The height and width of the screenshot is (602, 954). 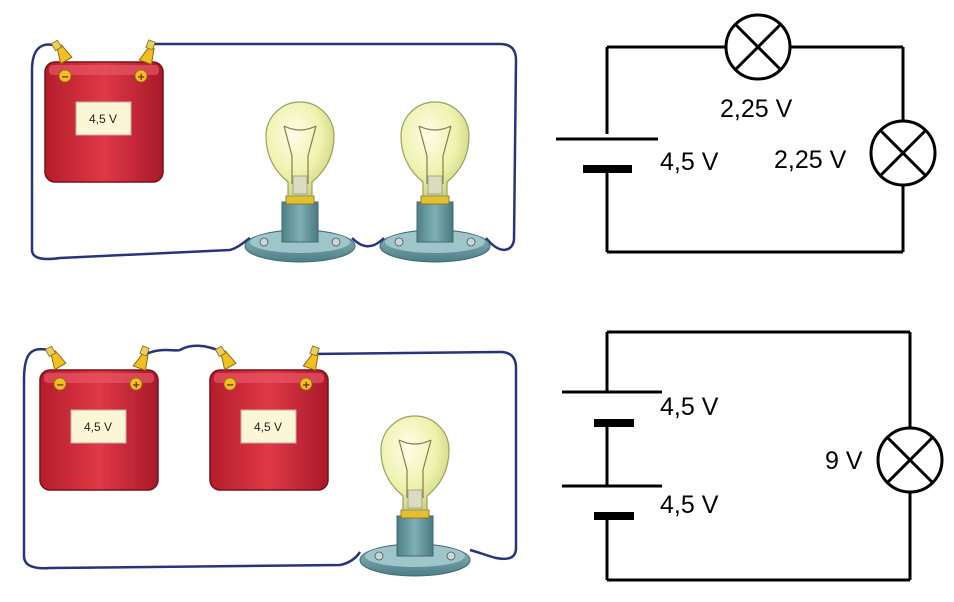 What do you see at coordinates (689, 162) in the screenshot?
I see `battery-voltage-label: 4,5 V` at bounding box center [689, 162].